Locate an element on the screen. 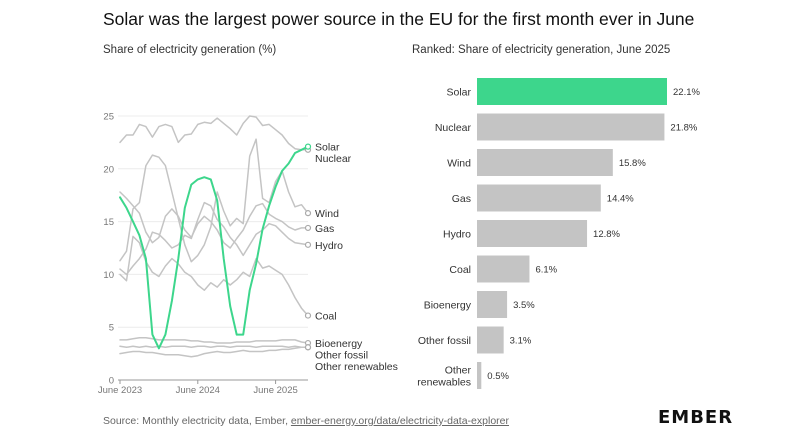 The width and height of the screenshot is (800, 435). series-end-point-wind is located at coordinates (308, 213).